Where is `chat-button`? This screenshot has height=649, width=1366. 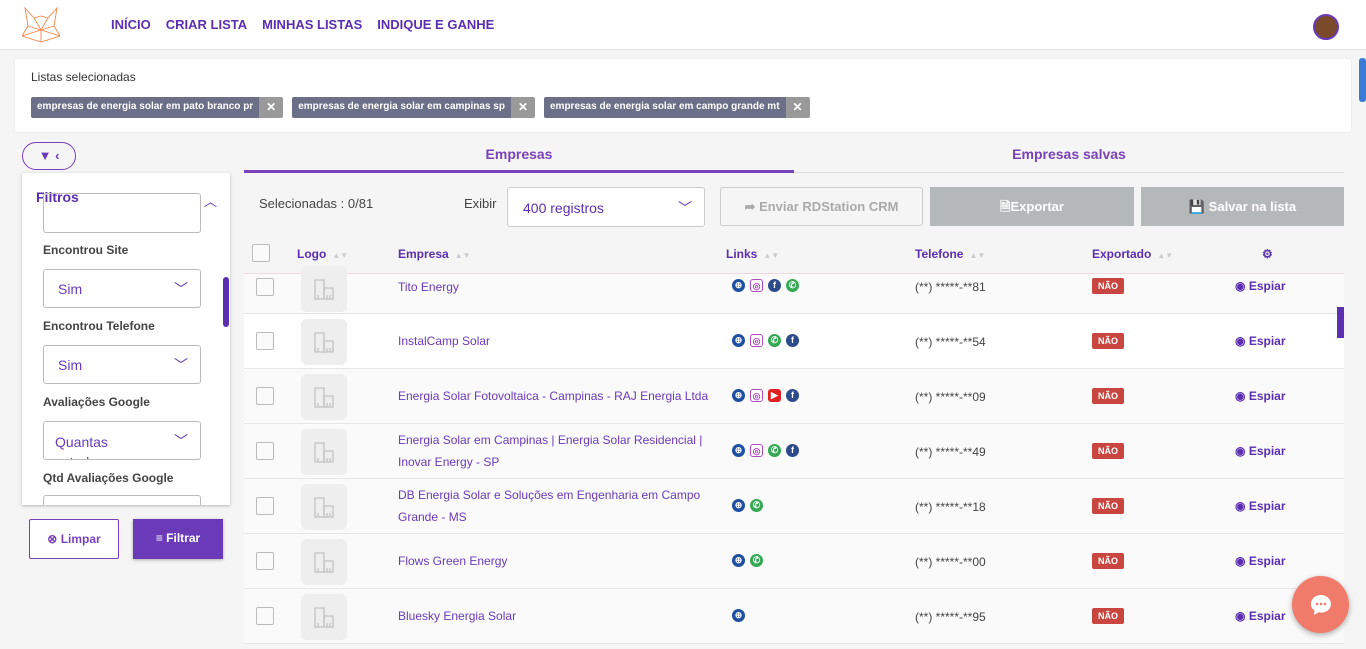
chat-button is located at coordinates (1320, 604).